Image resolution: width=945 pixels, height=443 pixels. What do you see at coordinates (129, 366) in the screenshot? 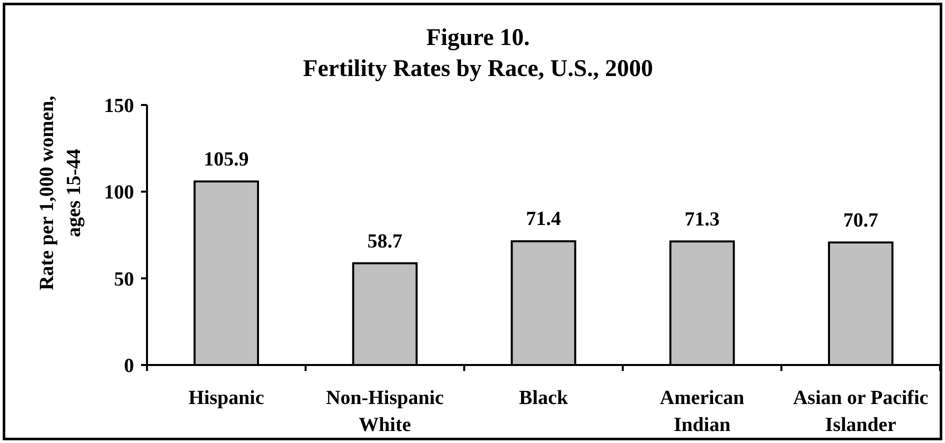
I see `y-tick-label: 0` at bounding box center [129, 366].